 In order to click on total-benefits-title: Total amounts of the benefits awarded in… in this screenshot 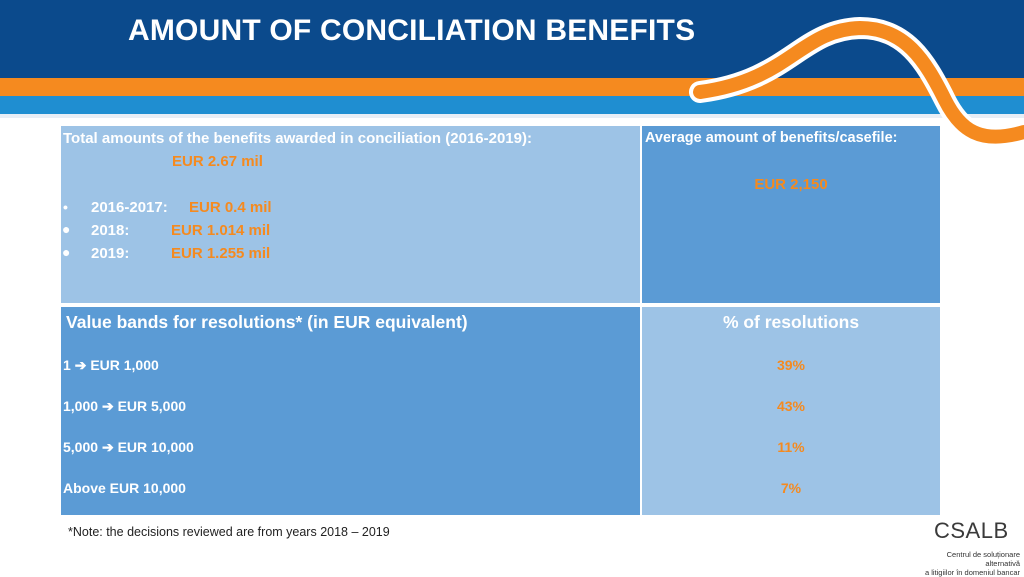, I will do `click(297, 138)`.